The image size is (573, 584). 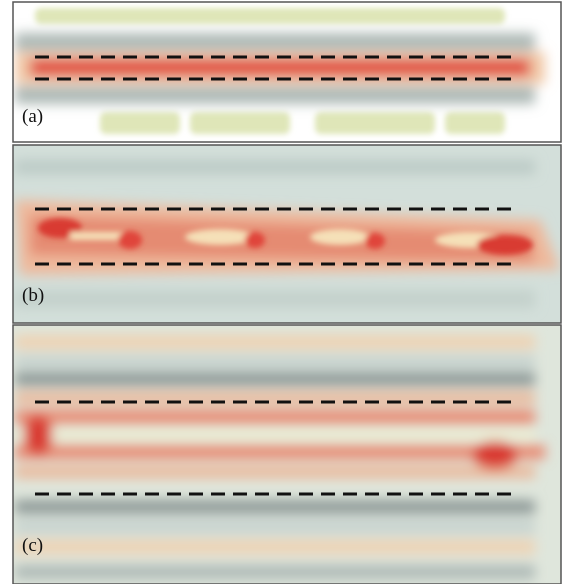 What do you see at coordinates (32, 116) in the screenshot?
I see `panel-label: (a)` at bounding box center [32, 116].